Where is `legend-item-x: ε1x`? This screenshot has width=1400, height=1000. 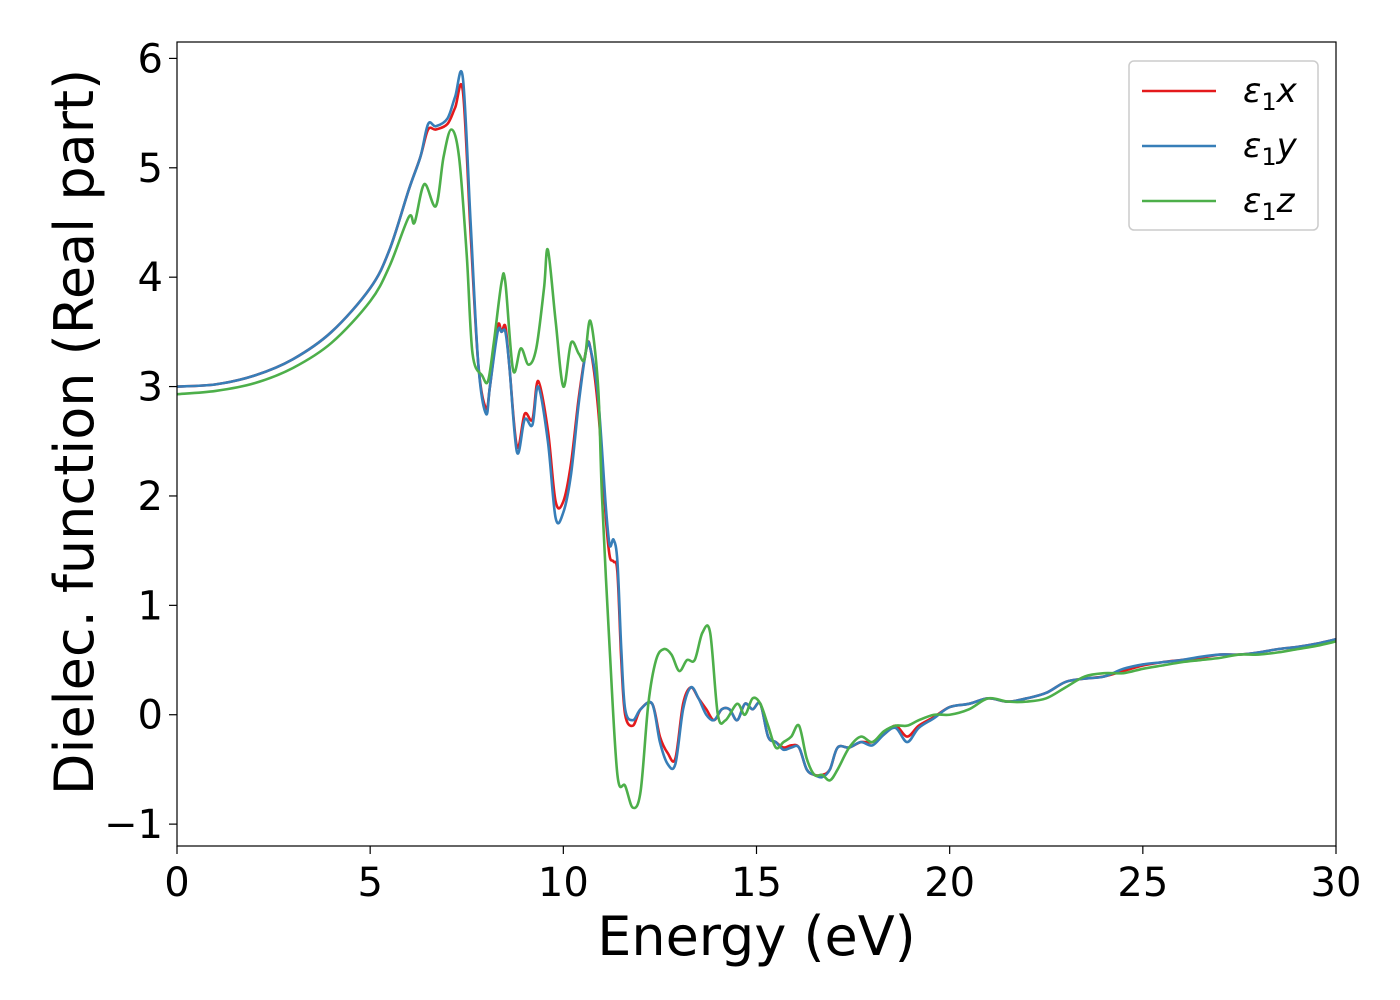
legend-item-x: ε1x is located at coordinates (1220, 93).